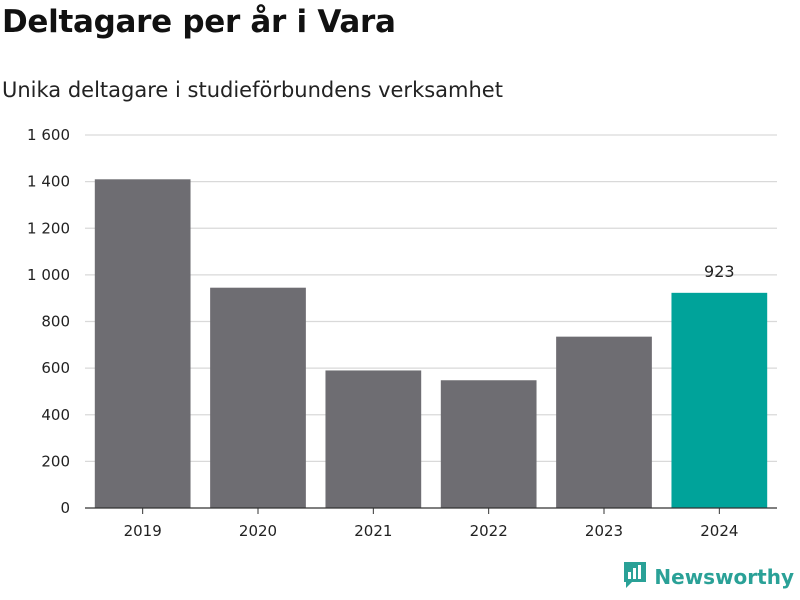  What do you see at coordinates (724, 577) in the screenshot?
I see `logo-text: Newsworthy` at bounding box center [724, 577].